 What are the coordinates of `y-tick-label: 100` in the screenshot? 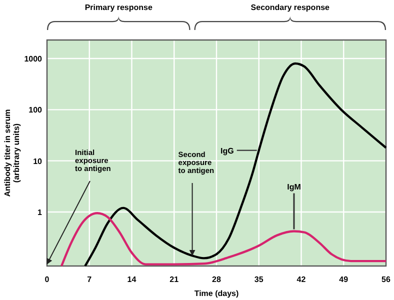 It's located at (35, 110).